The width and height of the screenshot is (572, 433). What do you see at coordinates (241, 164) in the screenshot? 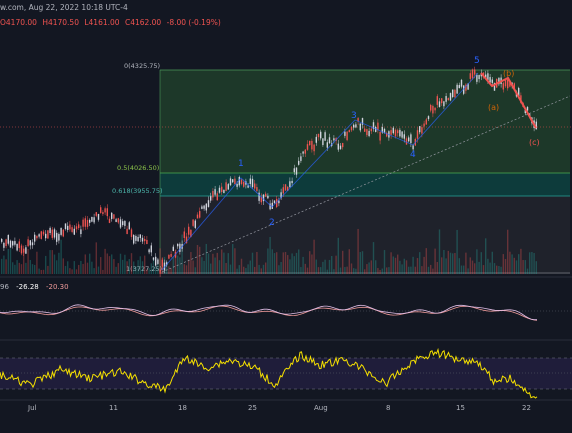
I see `wave-label-1: 1` at bounding box center [241, 164].